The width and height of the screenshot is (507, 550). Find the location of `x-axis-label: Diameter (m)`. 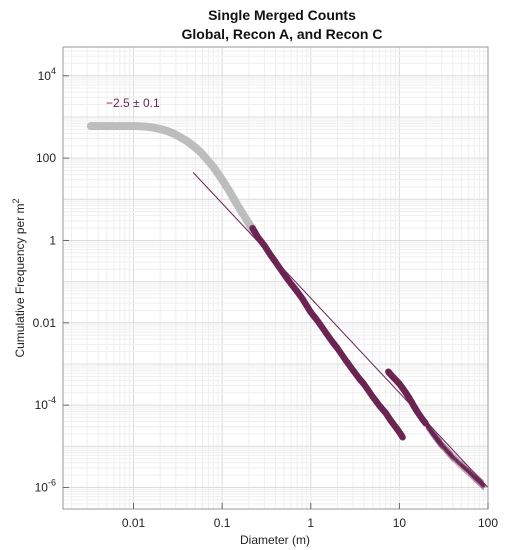

x-axis-label: Diameter (m) is located at coordinates (275, 540).